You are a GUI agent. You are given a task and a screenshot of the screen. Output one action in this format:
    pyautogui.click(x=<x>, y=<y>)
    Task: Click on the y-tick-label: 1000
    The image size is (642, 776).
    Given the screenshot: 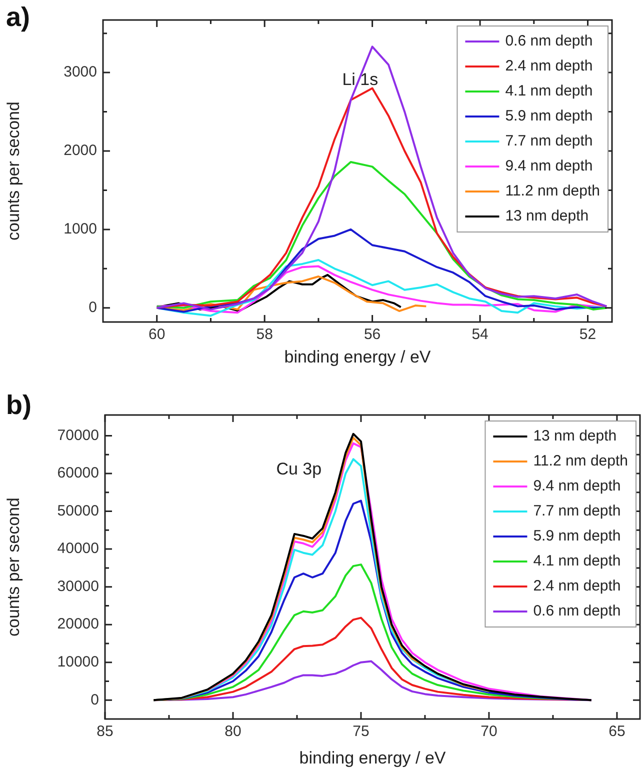 What is the action you would take?
    pyautogui.click(x=80, y=229)
    